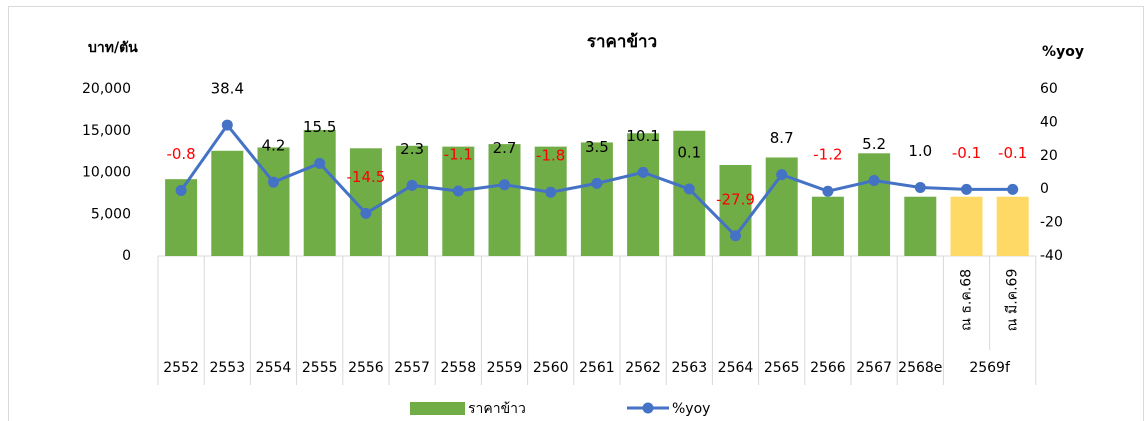 This screenshot has width=1145, height=421. Describe the element at coordinates (643, 368) in the screenshot. I see `x-tick-label: 2562` at that location.